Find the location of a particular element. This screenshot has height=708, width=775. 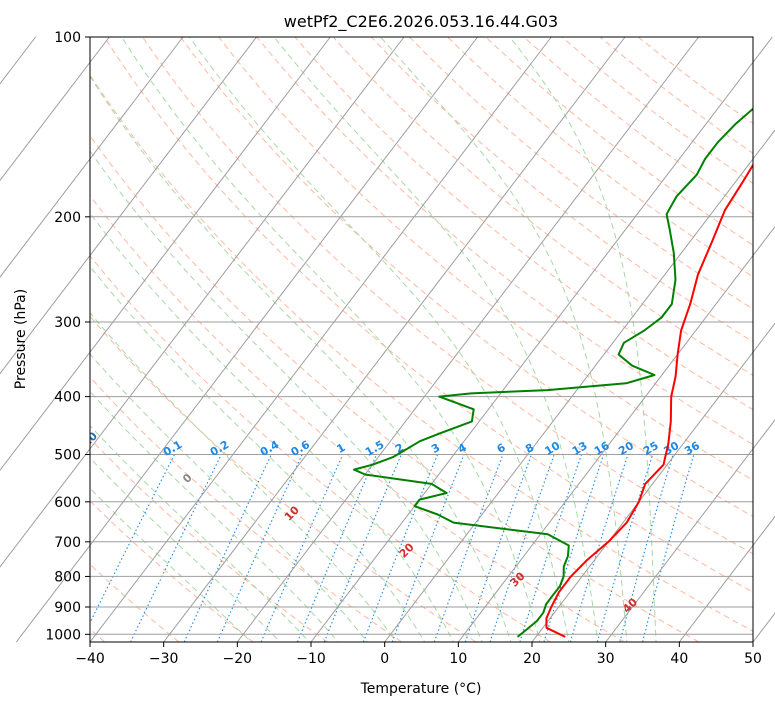

x-tick-label: −40 is located at coordinates (90, 659).